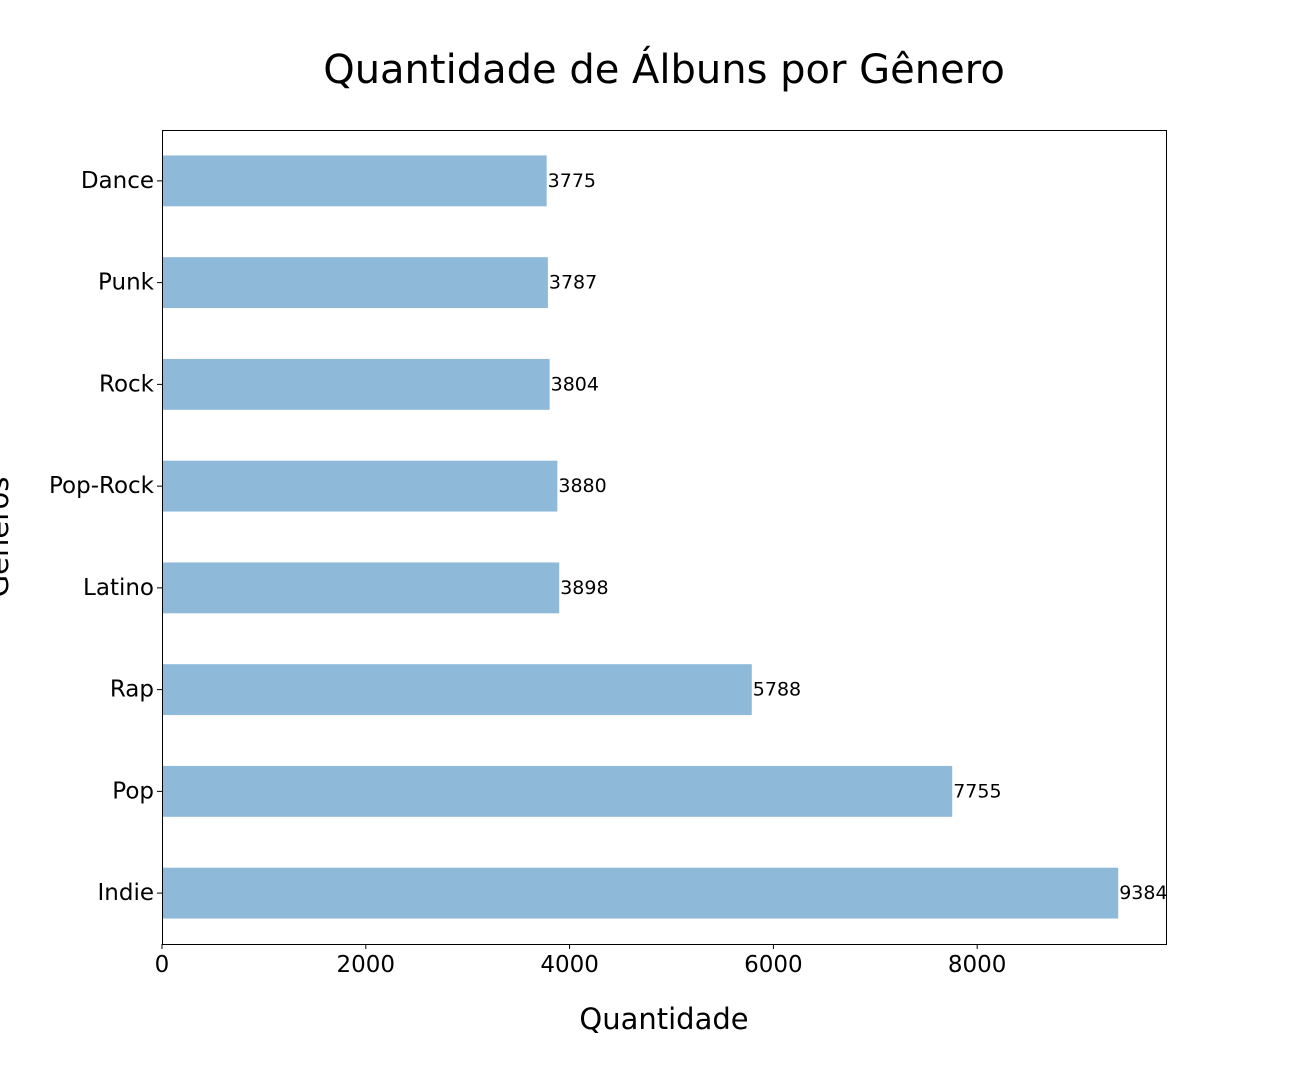  I want to click on x-tick-label-2000: 2000, so click(366, 965).